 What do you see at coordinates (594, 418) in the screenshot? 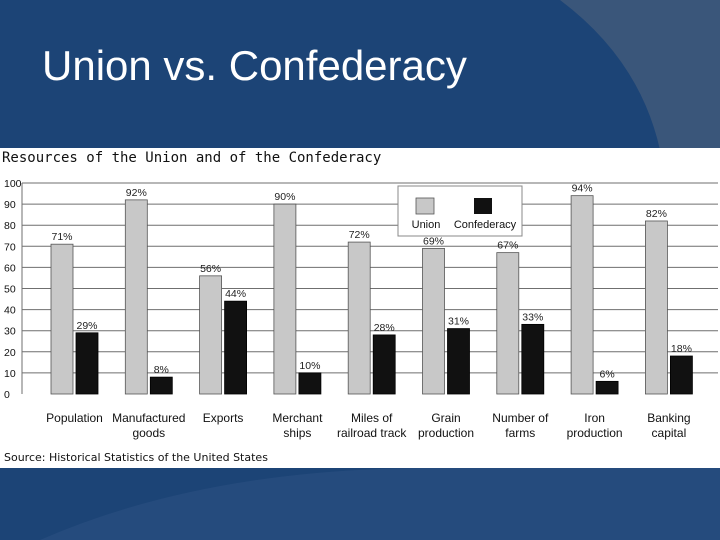
I see `category-label: Iron` at bounding box center [594, 418].